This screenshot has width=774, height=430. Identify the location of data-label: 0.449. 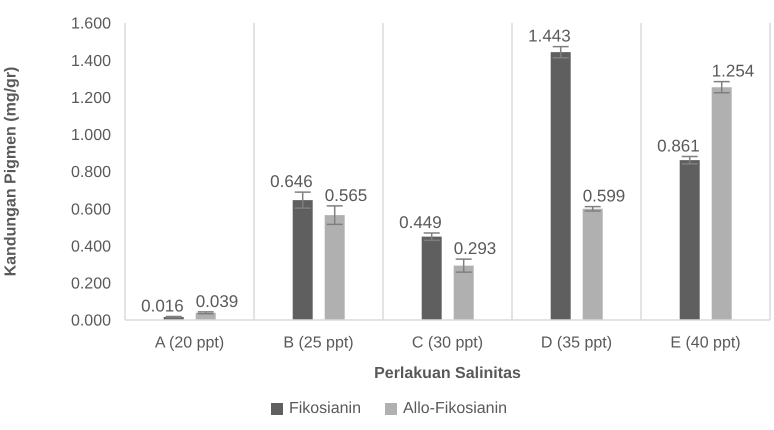
(420, 222).